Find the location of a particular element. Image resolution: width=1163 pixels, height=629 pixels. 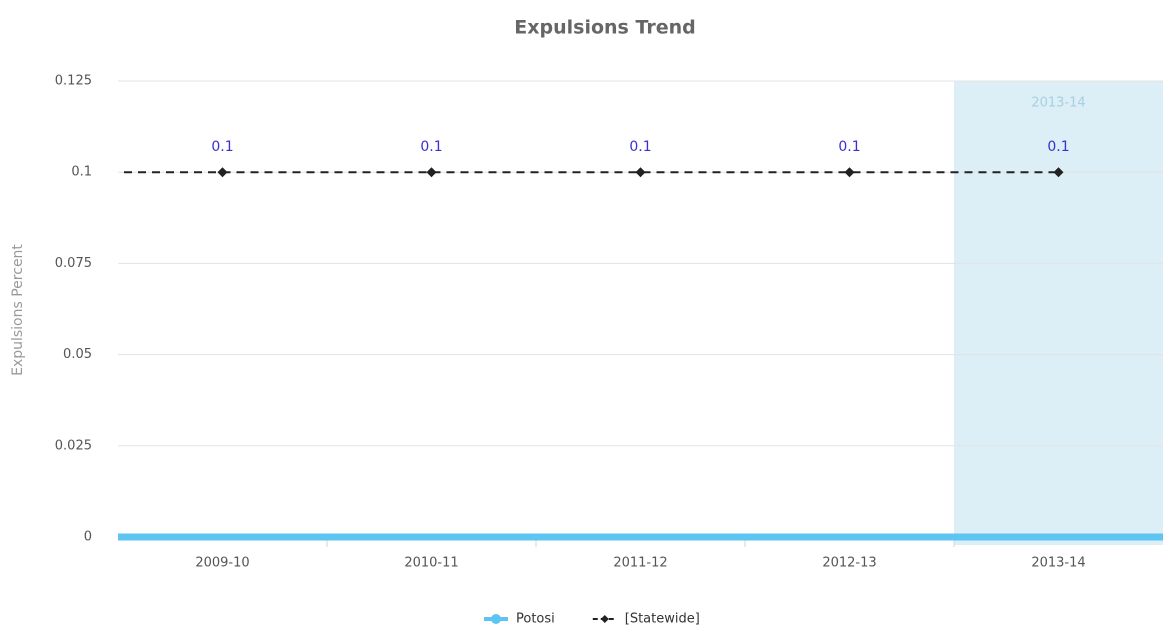

y-axis-title: Expulsions Percent is located at coordinates (18, 310).